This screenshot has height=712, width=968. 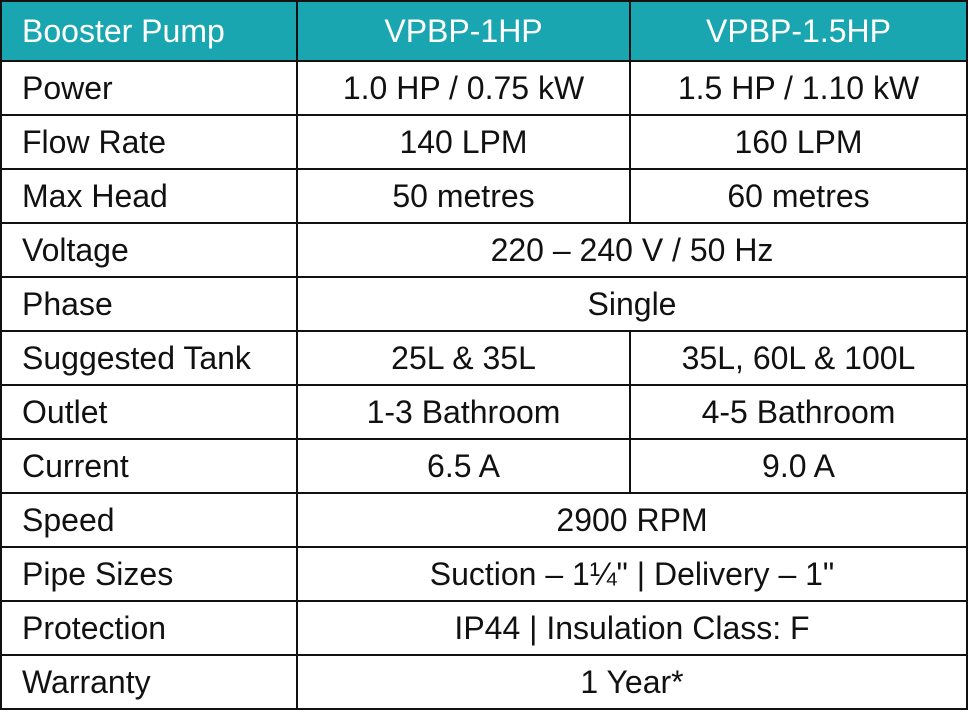 I want to click on row-label: Speed, so click(x=149, y=520).